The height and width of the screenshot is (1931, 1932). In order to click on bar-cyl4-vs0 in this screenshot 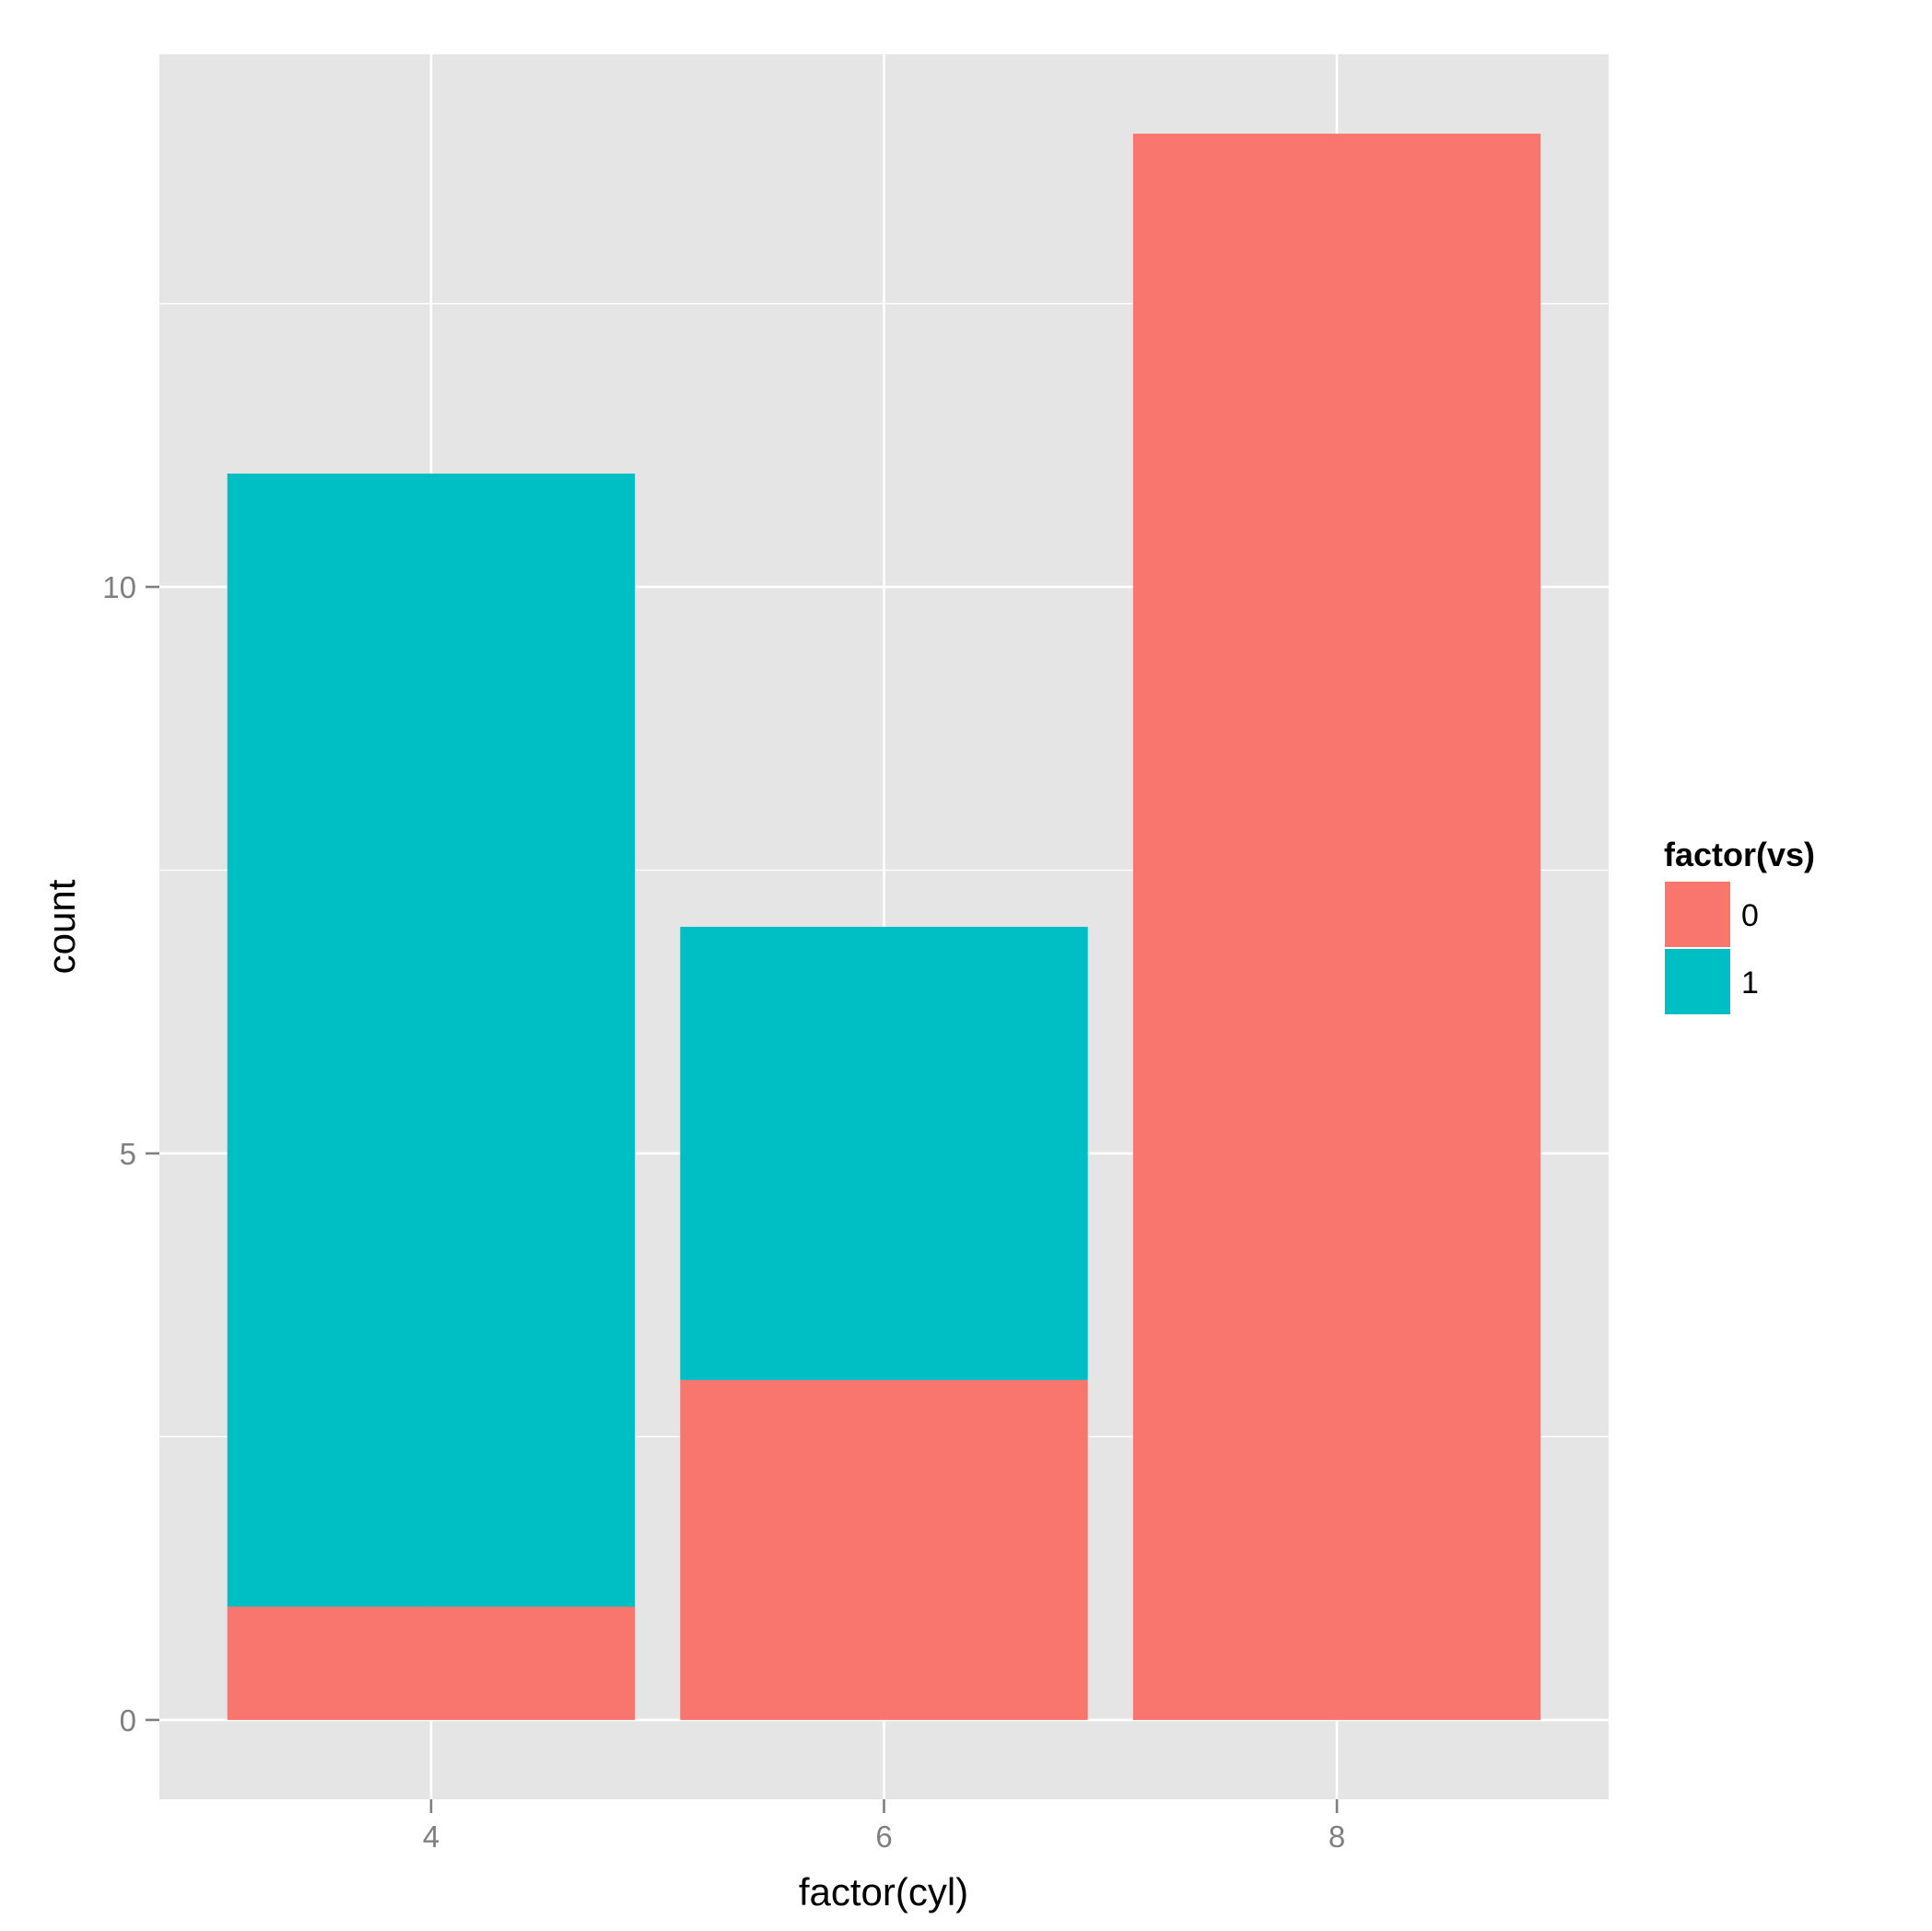, I will do `click(431, 1663)`.